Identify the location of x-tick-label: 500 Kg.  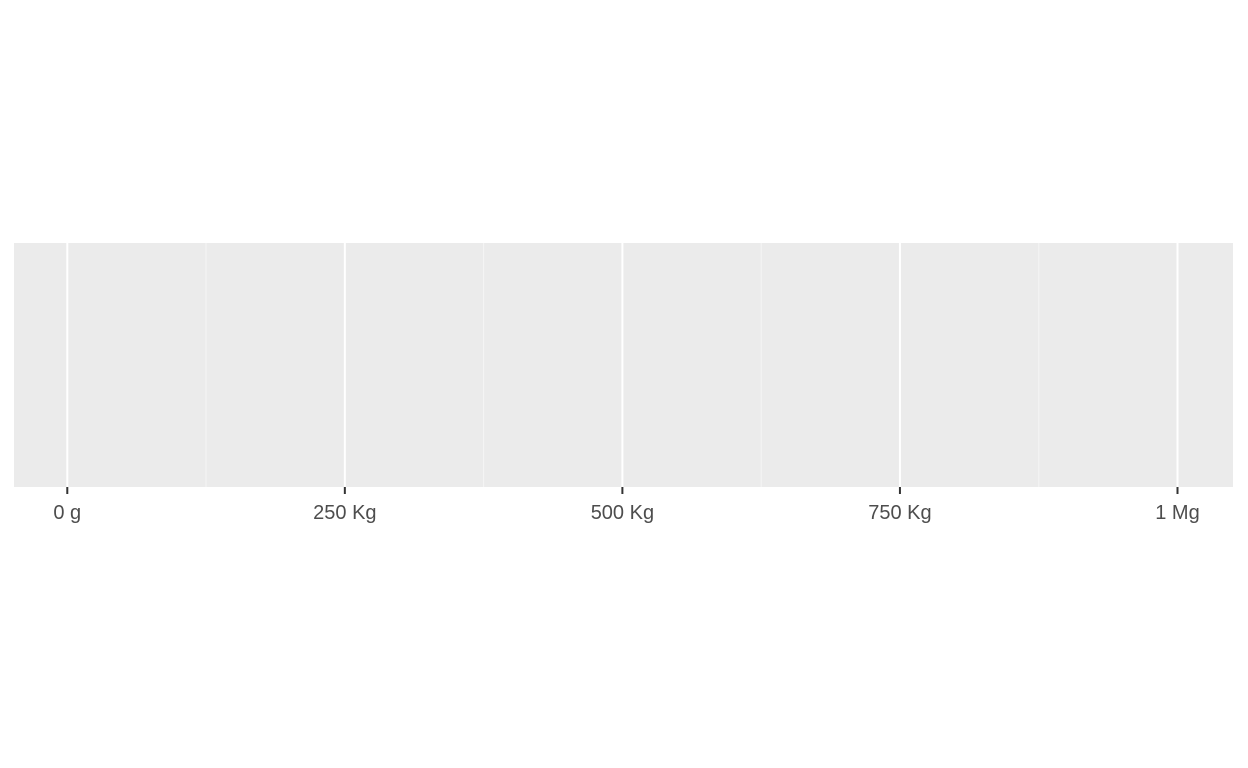
(622, 513).